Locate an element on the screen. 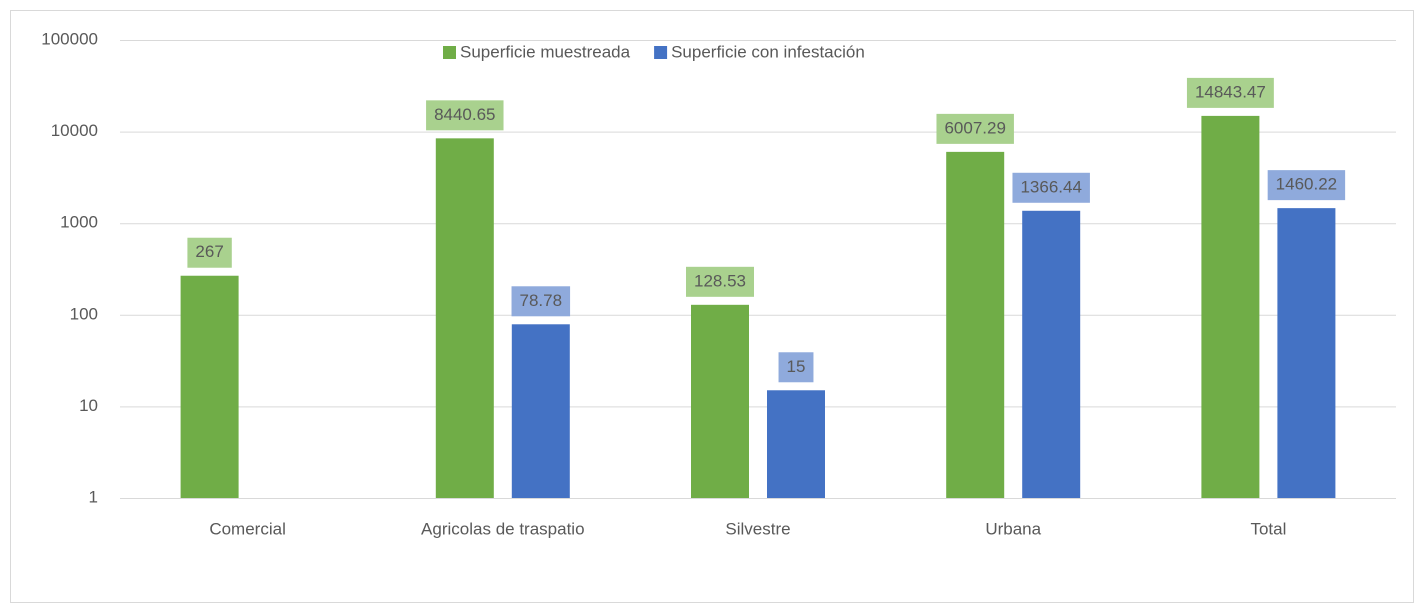  y-tick-label: 100 is located at coordinates (84, 313).